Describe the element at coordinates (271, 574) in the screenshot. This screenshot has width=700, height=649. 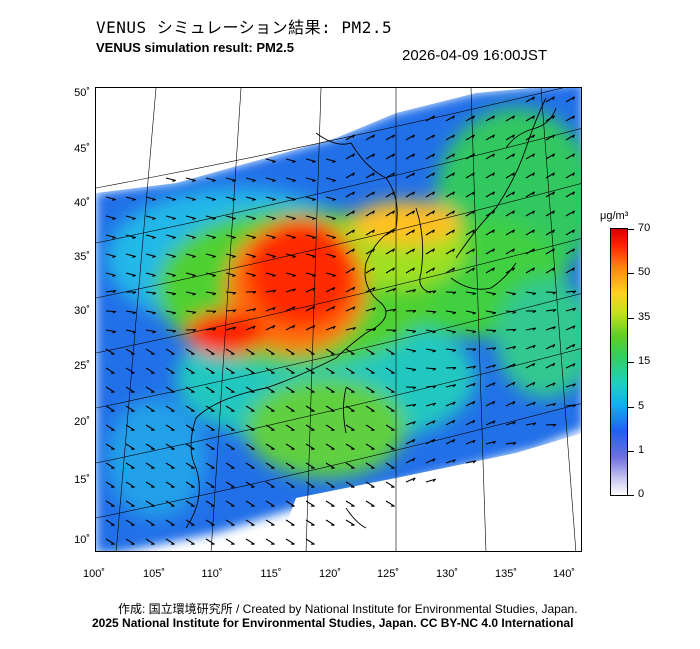
I see `lon-label: 115˚` at that location.